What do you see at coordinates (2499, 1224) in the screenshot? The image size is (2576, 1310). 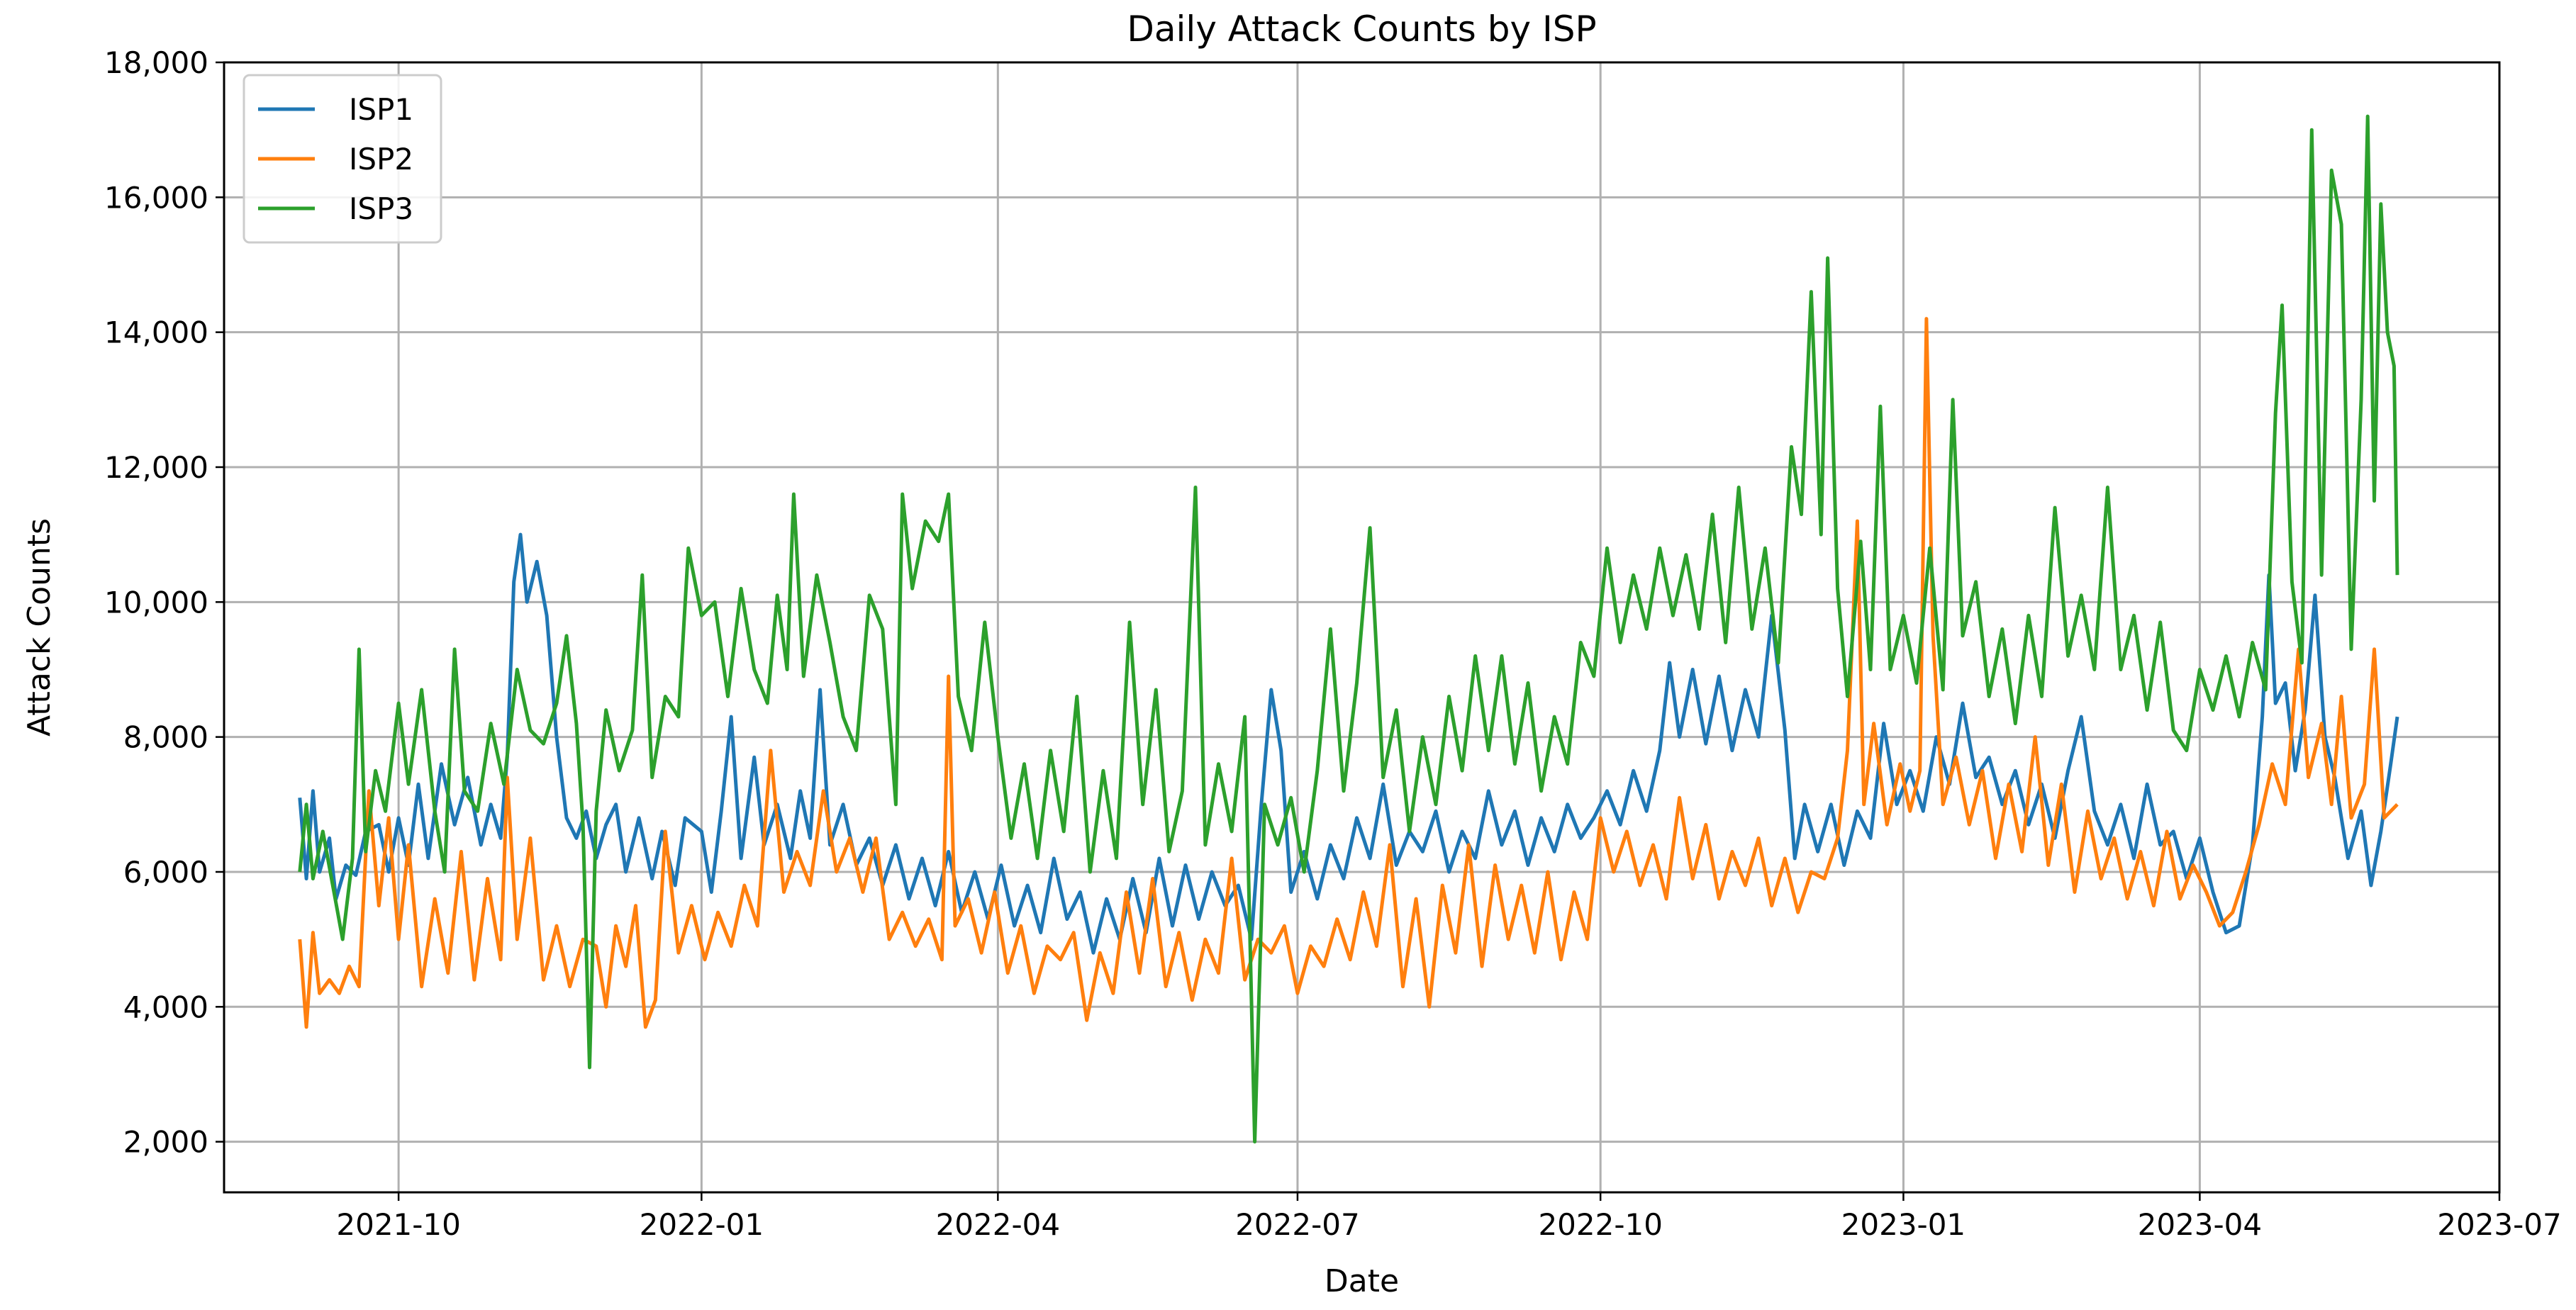 I see `x-tick-label: 2023-07` at bounding box center [2499, 1224].